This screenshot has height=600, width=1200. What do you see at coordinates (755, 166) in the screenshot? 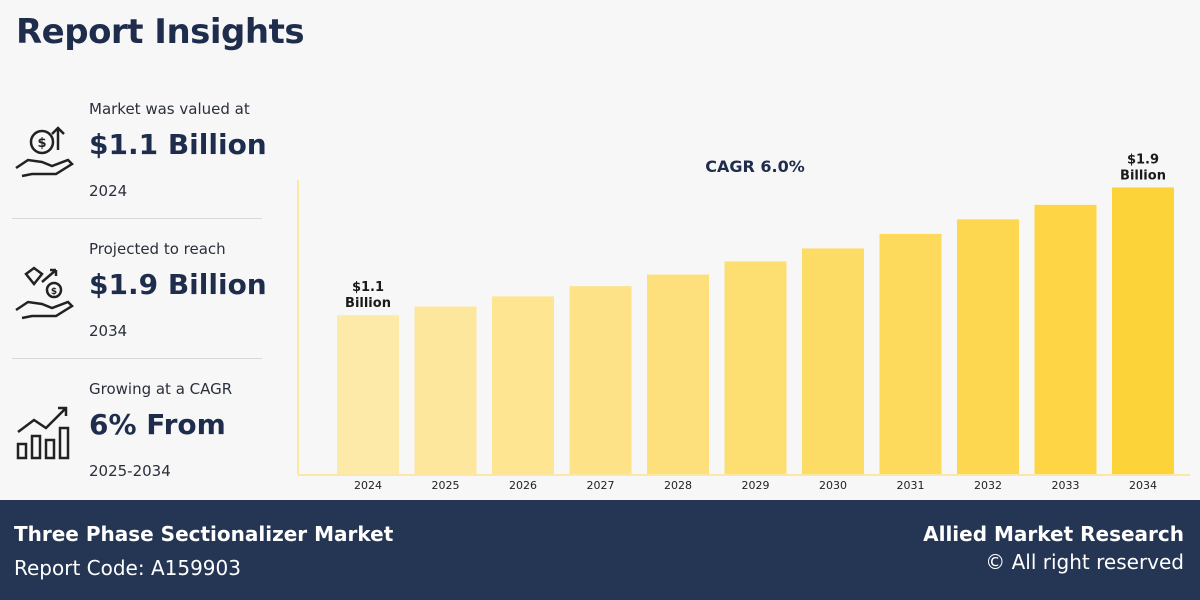
I see `chart-title: CAGR 6.0%` at bounding box center [755, 166].